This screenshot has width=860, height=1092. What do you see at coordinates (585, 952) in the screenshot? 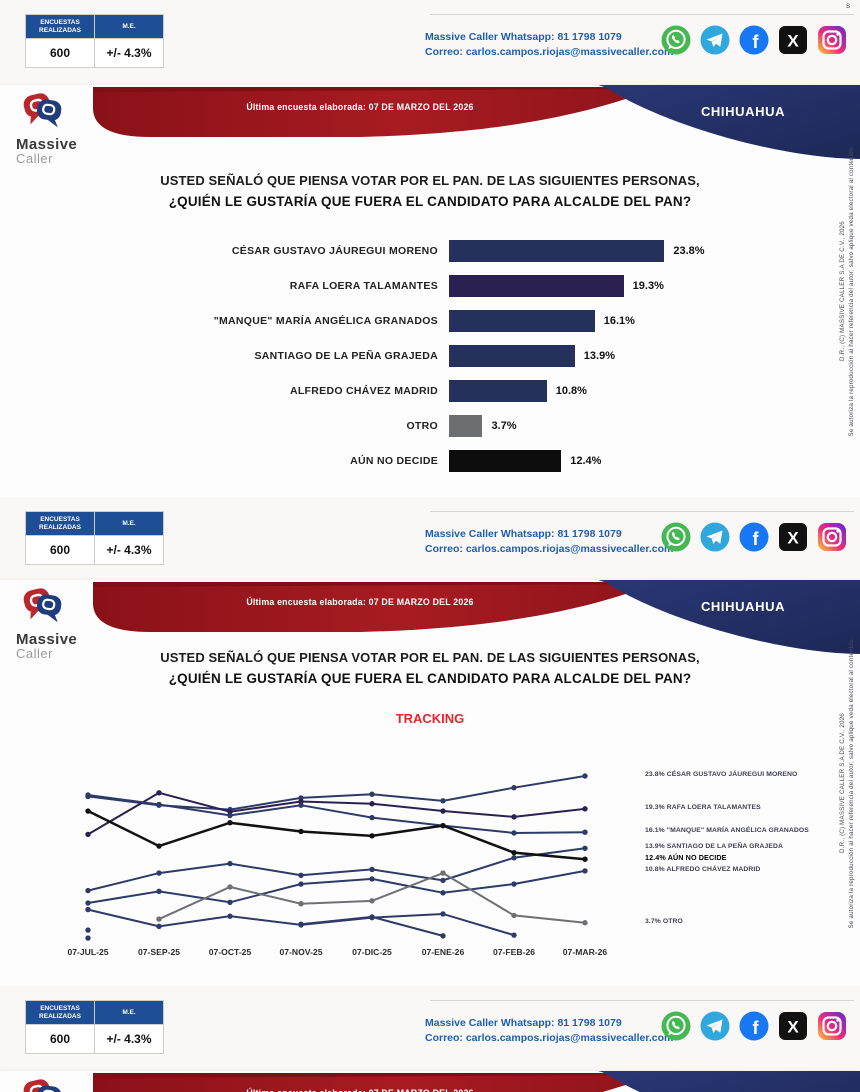
I see `x-axis-tick-label: 07-MAR-26` at bounding box center [585, 952].